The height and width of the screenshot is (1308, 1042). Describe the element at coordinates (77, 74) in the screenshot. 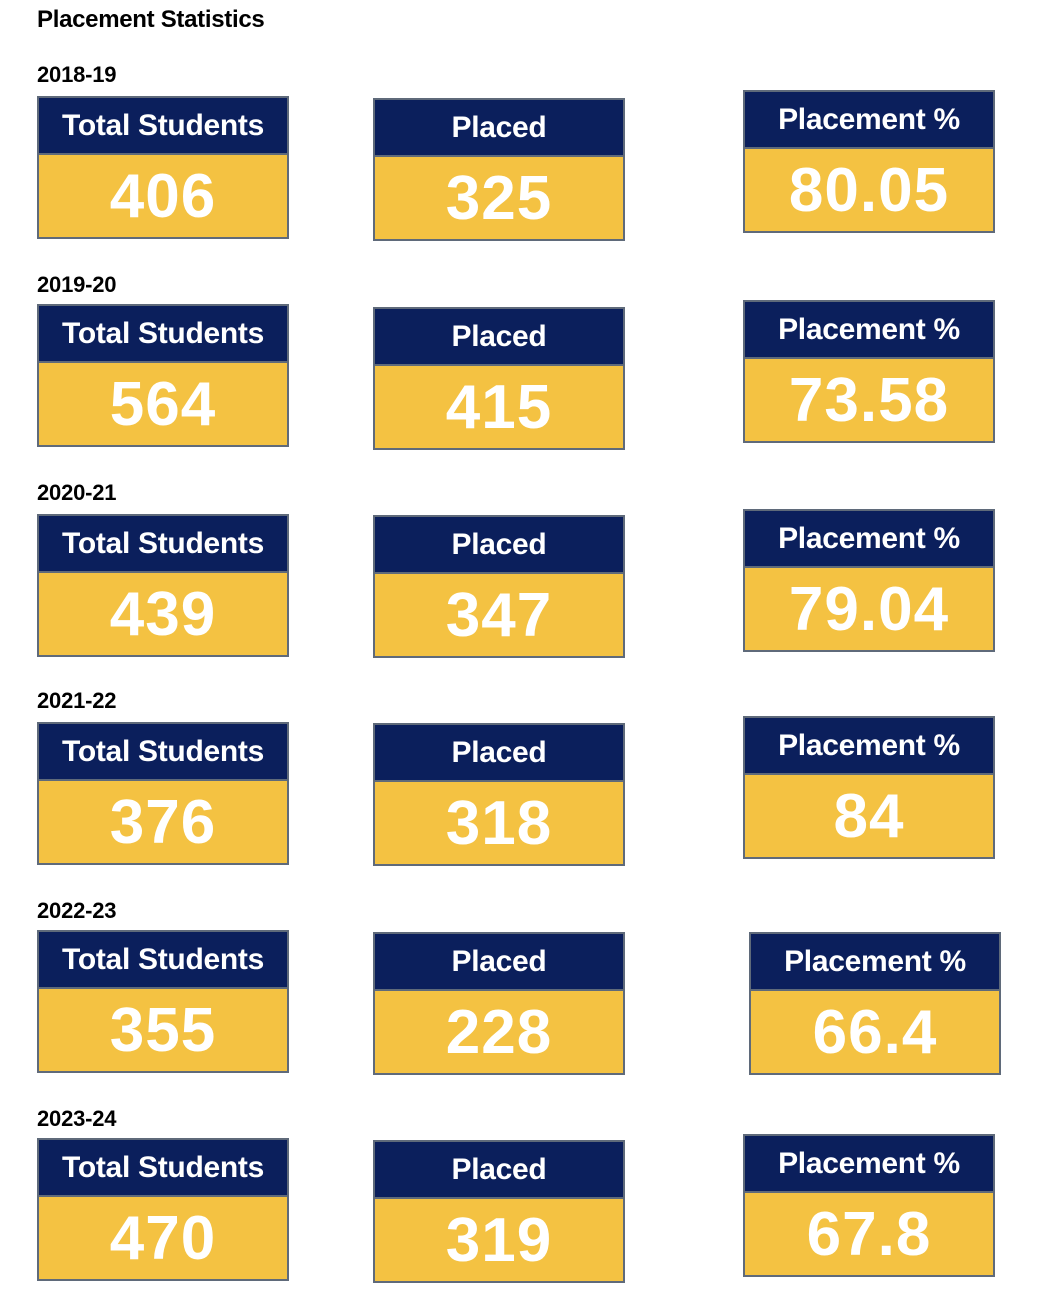

I see `year-label: 2018-19` at that location.